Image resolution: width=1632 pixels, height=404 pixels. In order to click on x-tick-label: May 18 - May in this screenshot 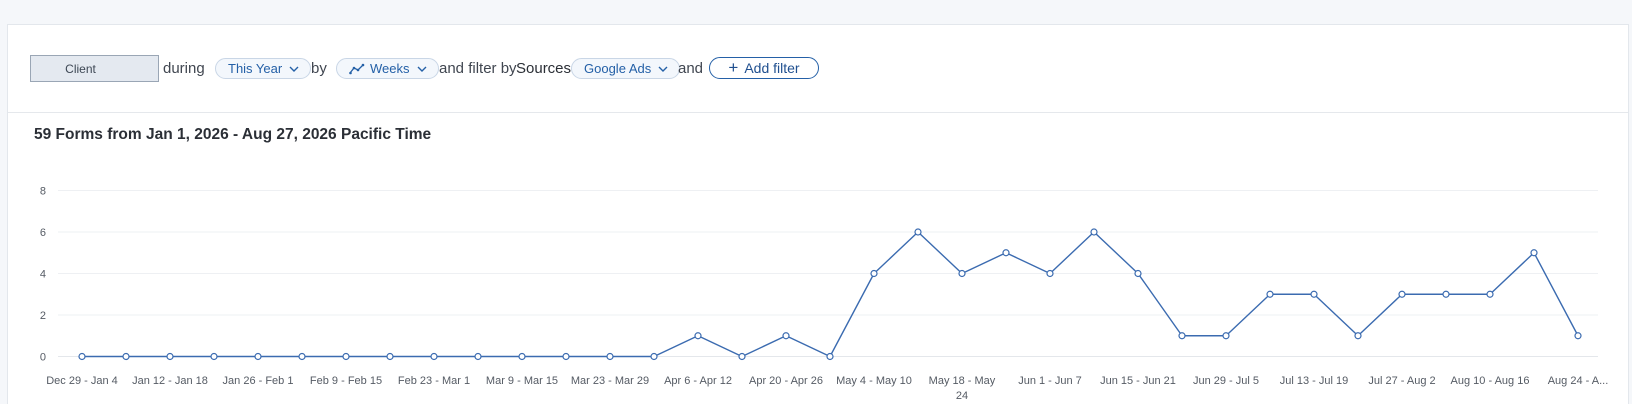, I will do `click(962, 381)`.